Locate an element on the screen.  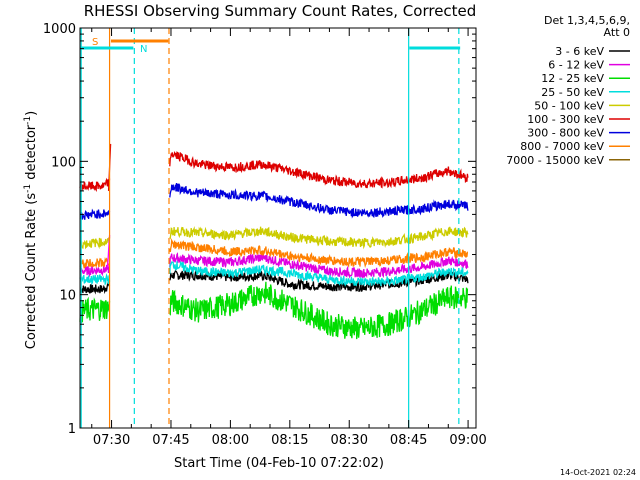
y-tick-label: 1000 is located at coordinates (59, 29).